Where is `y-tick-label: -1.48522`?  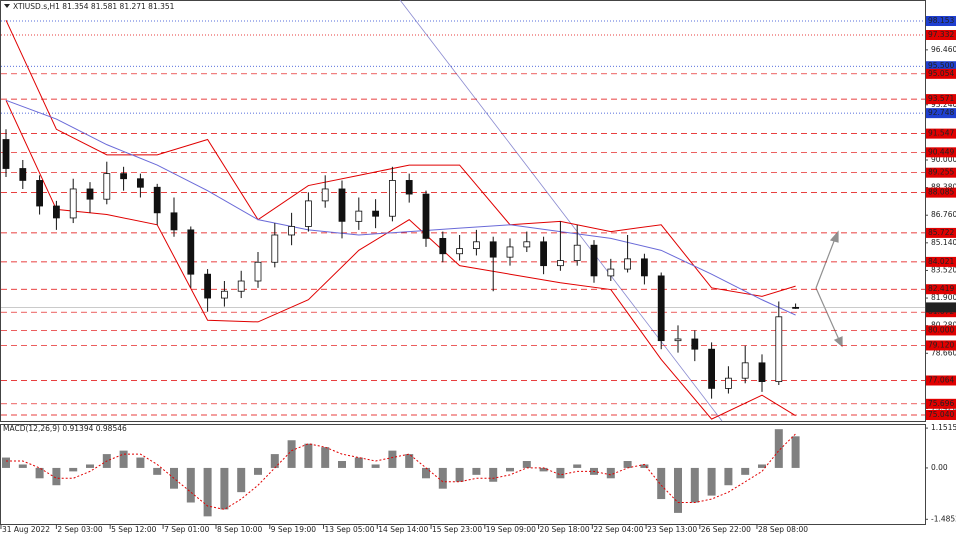
y-tick-label: -1.48522 is located at coordinates (943, 518).